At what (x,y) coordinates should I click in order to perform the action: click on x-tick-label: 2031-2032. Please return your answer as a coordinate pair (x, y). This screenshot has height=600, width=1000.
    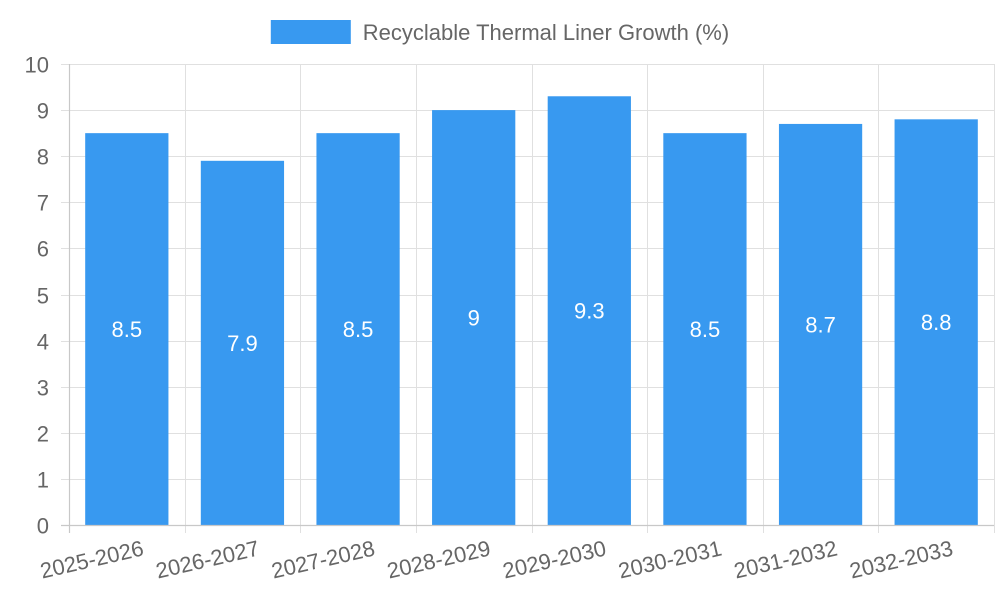
    Looking at the image, I should click on (786, 560).